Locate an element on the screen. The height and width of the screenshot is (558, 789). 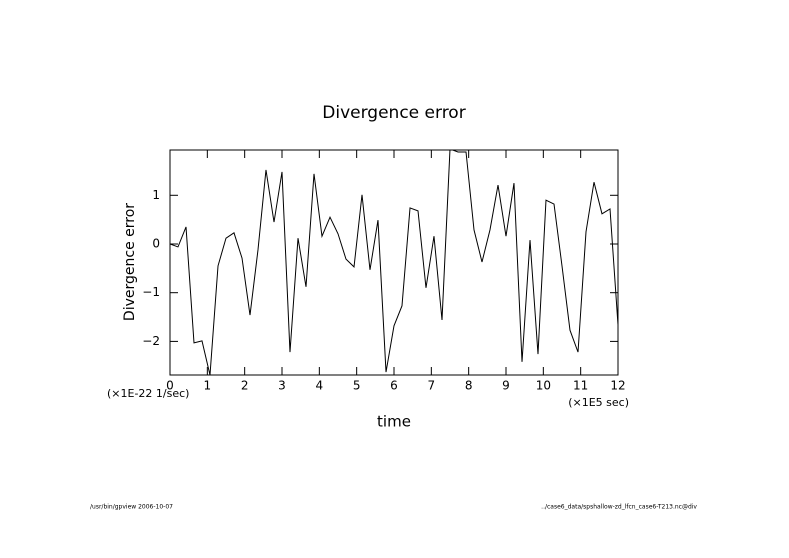
x-unit: (×1E5 sec) is located at coordinates (598, 402).